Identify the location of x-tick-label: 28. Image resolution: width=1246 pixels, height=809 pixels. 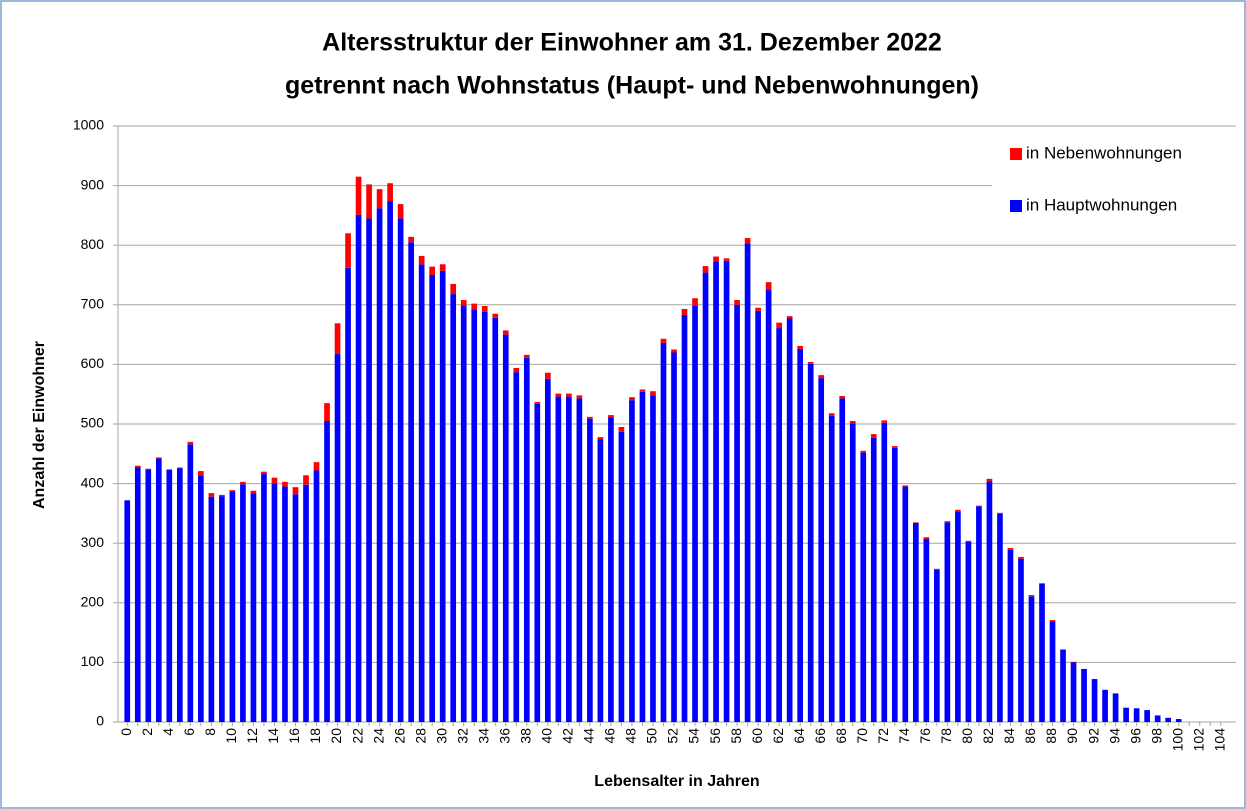
(420, 736).